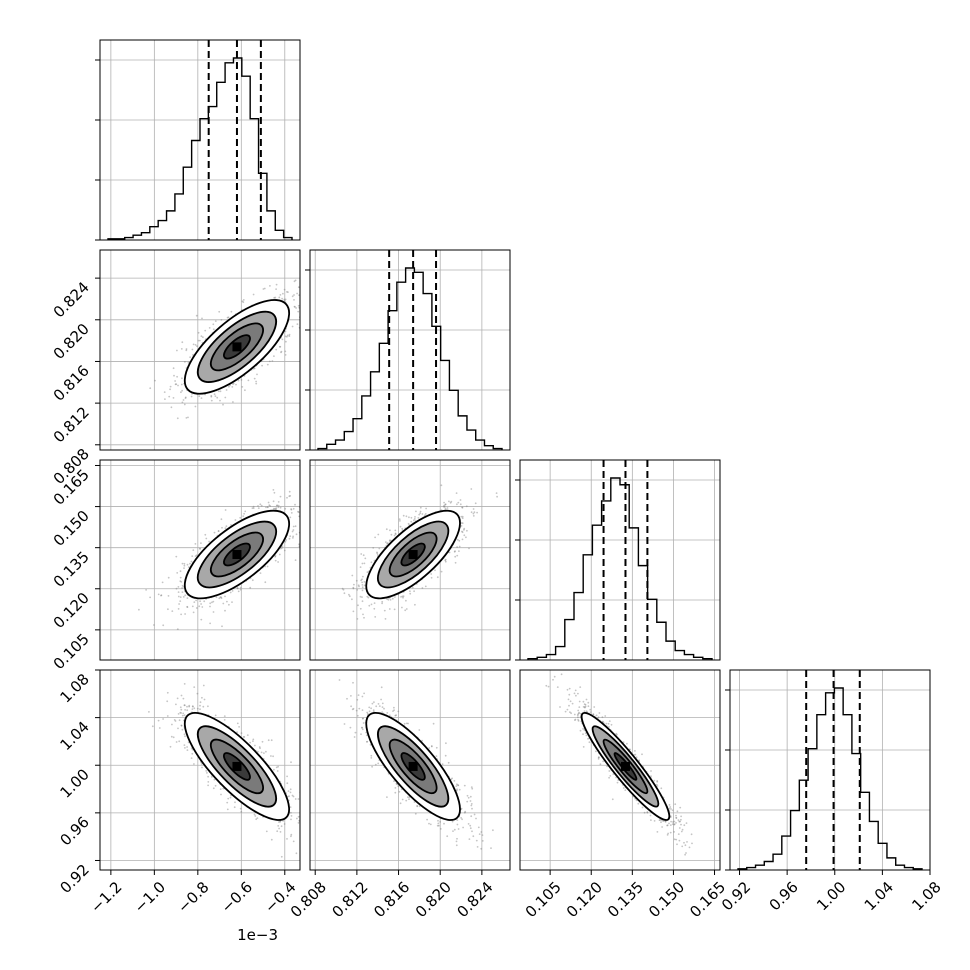 The width and height of the screenshot is (970, 970). I want to click on plot-area, so click(830, 770).